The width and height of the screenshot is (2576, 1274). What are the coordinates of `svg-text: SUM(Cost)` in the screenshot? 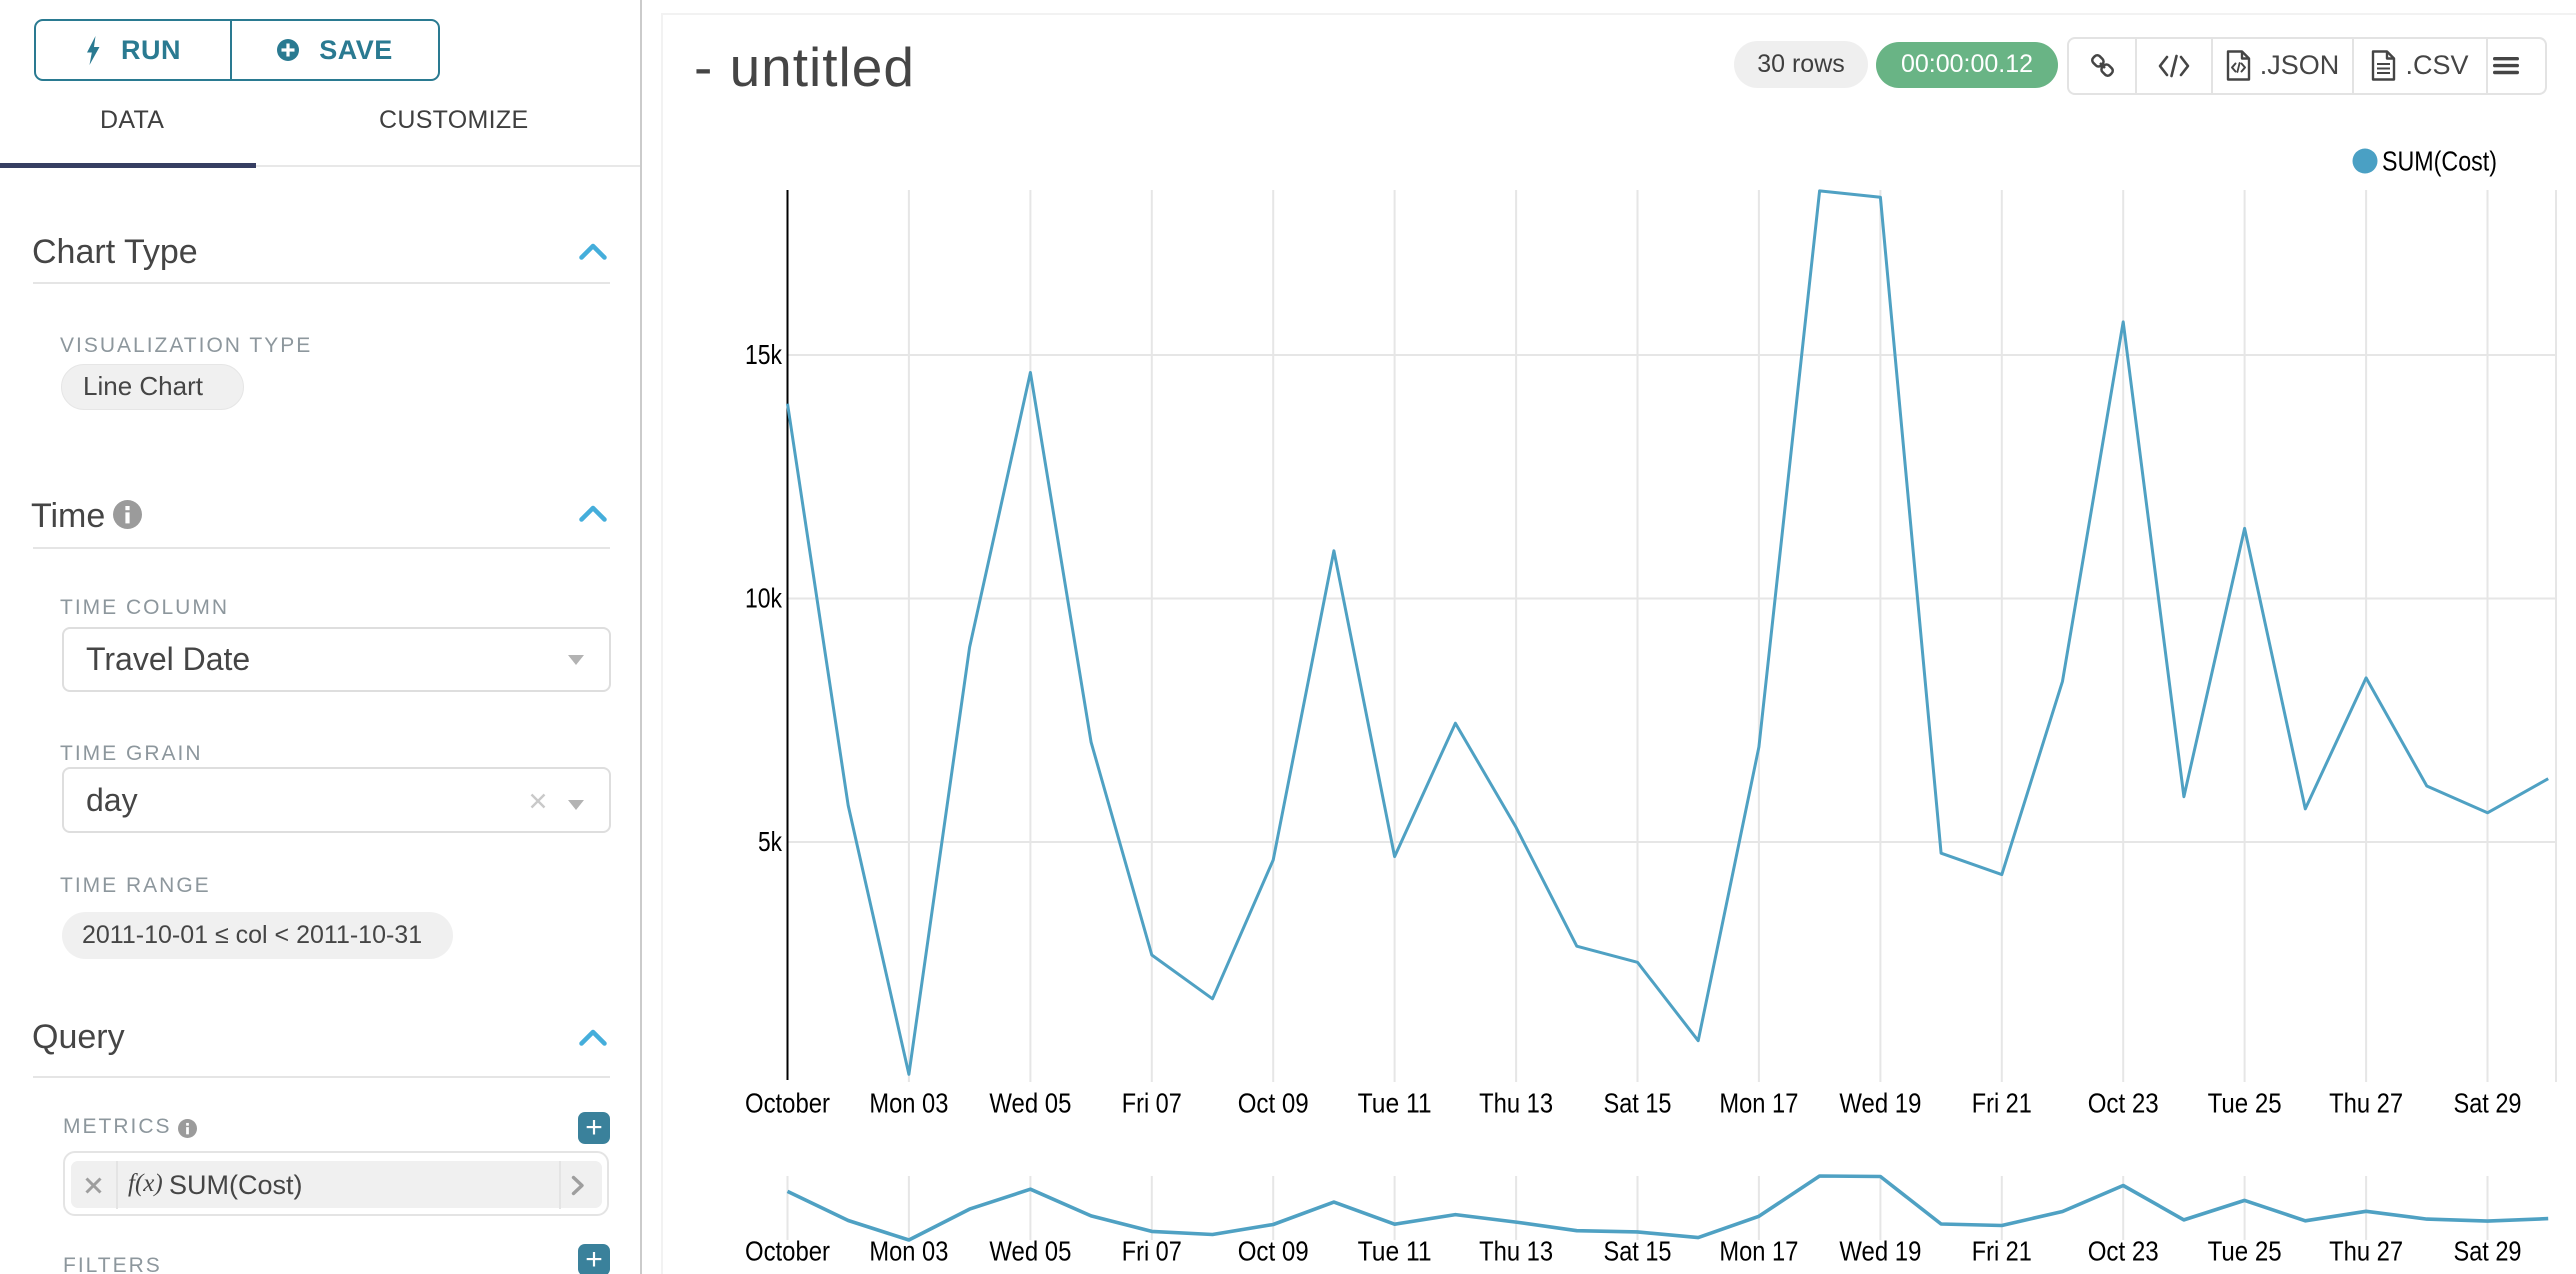 It's located at (2439, 161).